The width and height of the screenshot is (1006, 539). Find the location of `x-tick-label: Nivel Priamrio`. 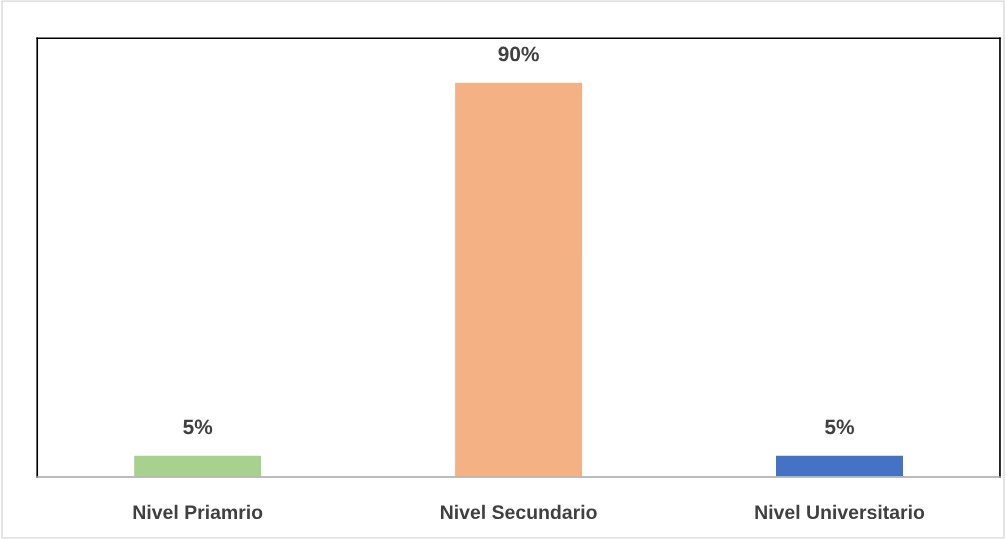

x-tick-label: Nivel Priamrio is located at coordinates (198, 512).